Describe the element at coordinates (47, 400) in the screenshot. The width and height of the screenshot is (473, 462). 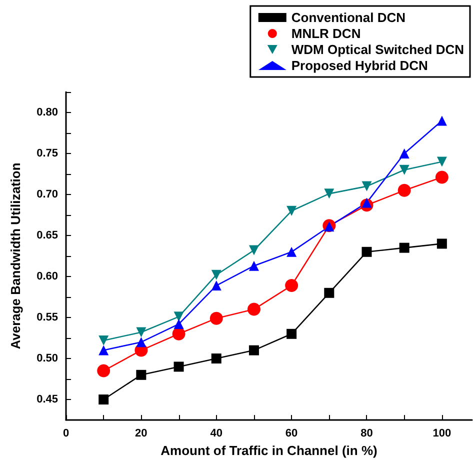
I see `y-tick-label: 0.45` at that location.